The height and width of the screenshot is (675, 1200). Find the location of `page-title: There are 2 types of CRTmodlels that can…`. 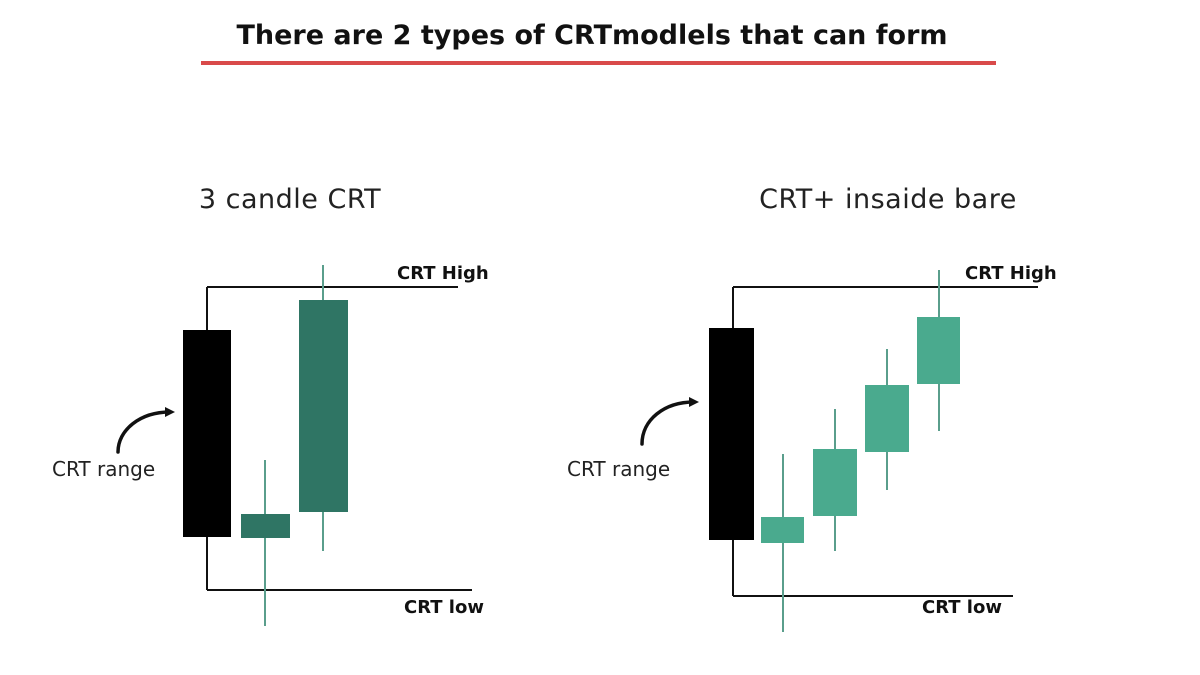

page-title: There are 2 types of CRTmodlels that can… is located at coordinates (592, 35).